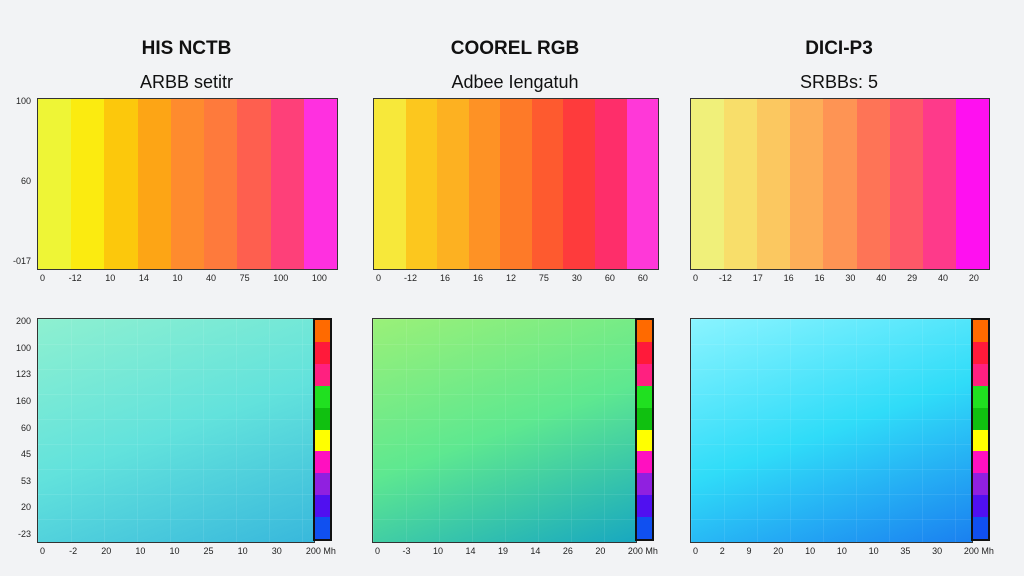 Image resolution: width=1024 pixels, height=576 pixels. Describe the element at coordinates (843, 551) in the screenshot. I see `x-axis-ticks: 0 2 9 20 10 10 10 35 30 200 Mh` at that location.